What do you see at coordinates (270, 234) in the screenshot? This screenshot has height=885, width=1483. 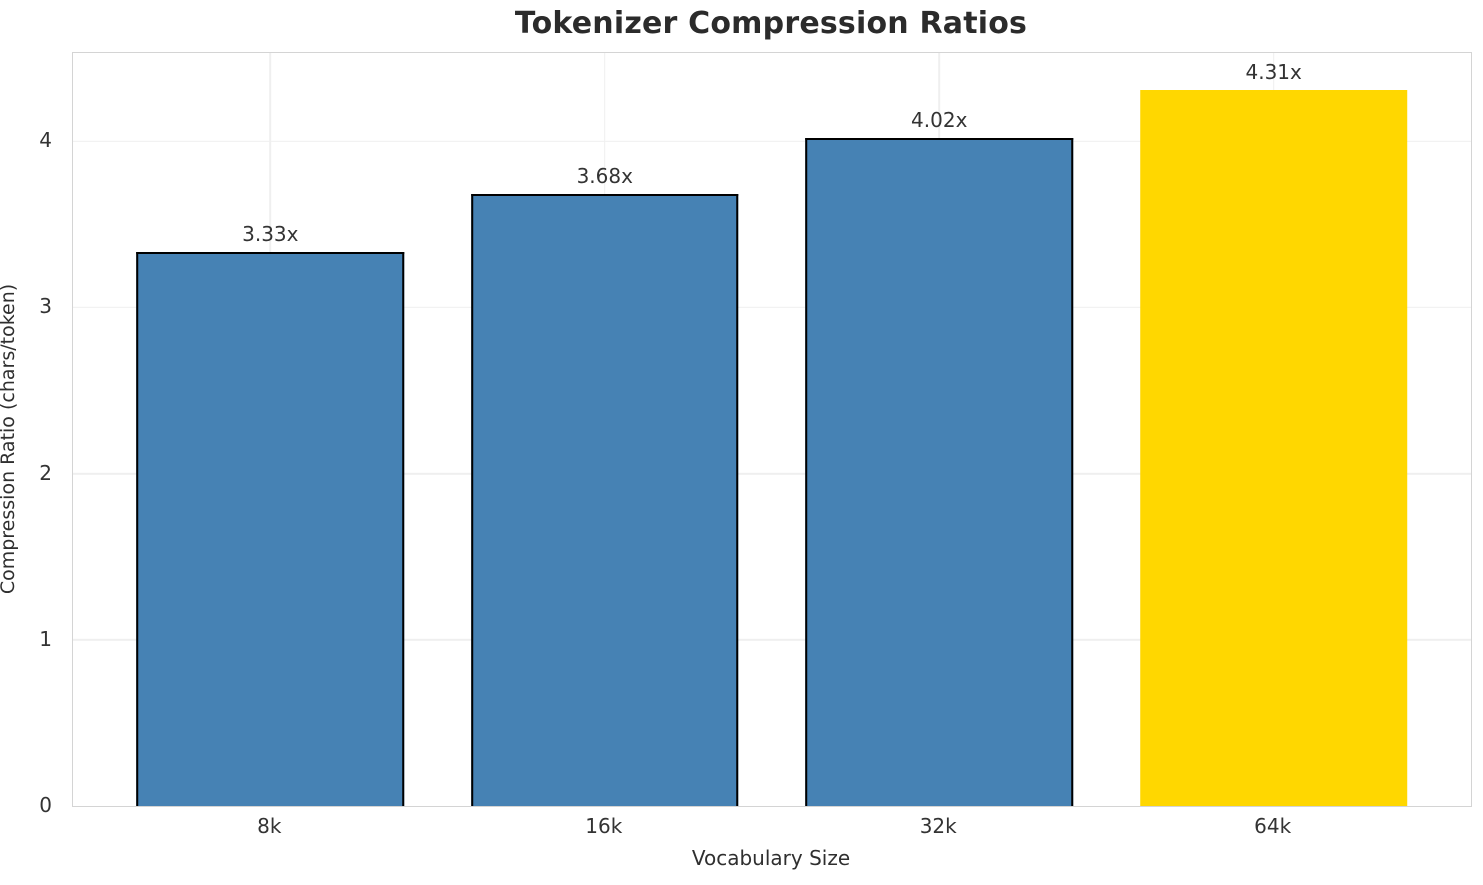 I see `bar-value-label: 3.33x` at bounding box center [270, 234].